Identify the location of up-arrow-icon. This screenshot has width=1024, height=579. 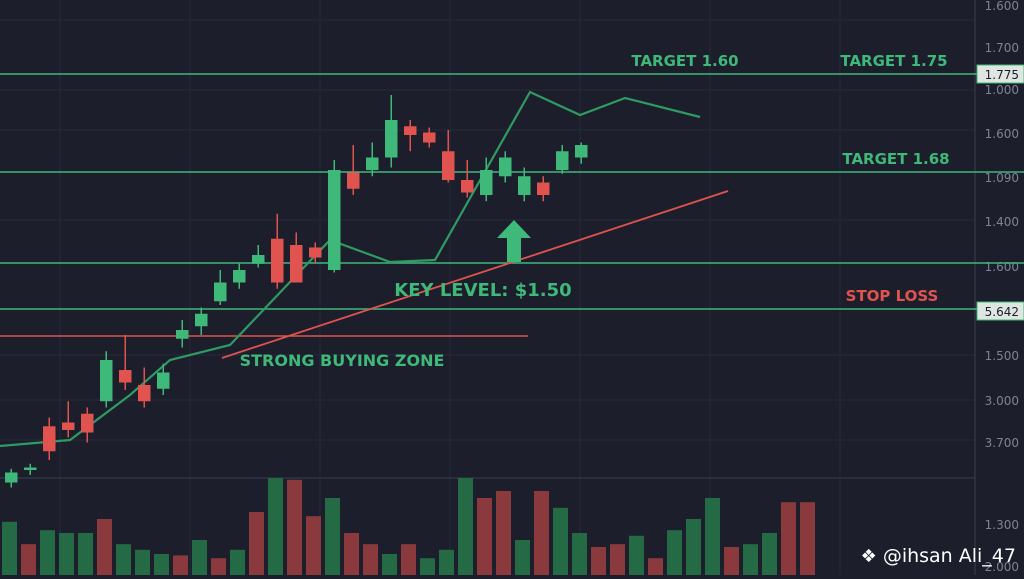
(514, 241).